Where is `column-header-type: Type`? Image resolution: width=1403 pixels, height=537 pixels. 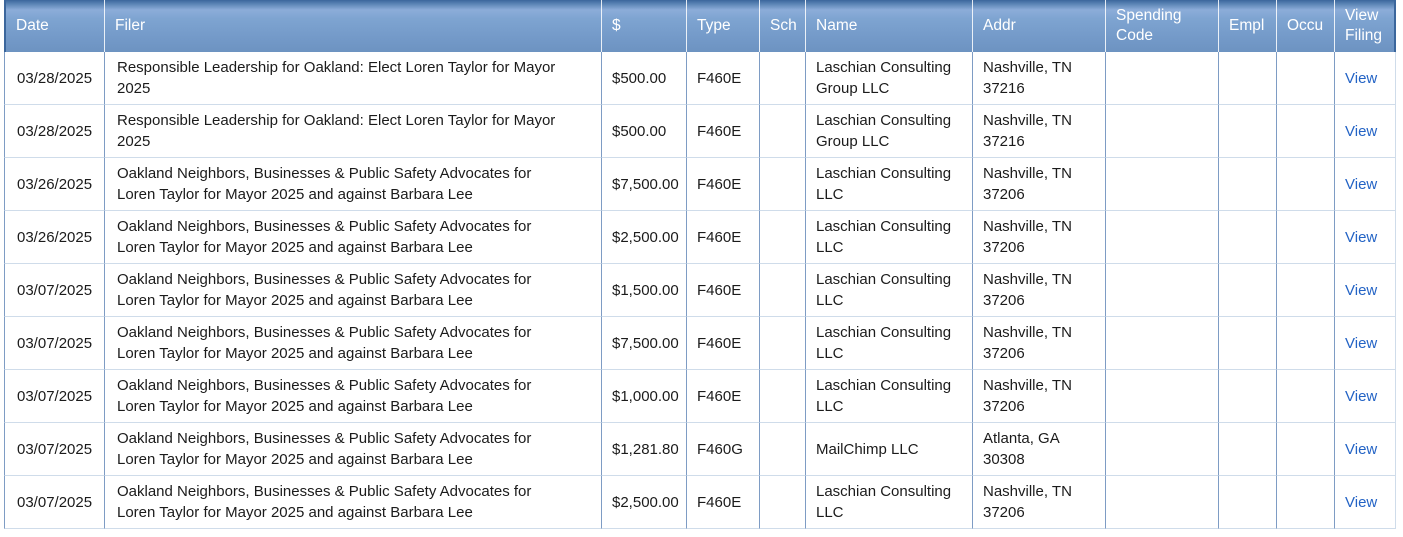
column-header-type: Type is located at coordinates (722, 26).